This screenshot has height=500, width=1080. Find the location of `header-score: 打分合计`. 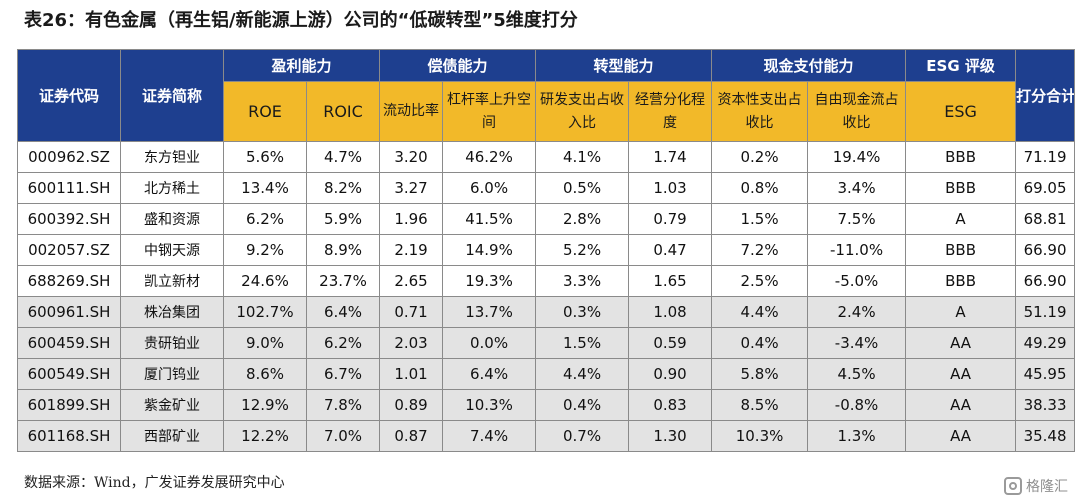

header-score: 打分合计 is located at coordinates (1045, 95).